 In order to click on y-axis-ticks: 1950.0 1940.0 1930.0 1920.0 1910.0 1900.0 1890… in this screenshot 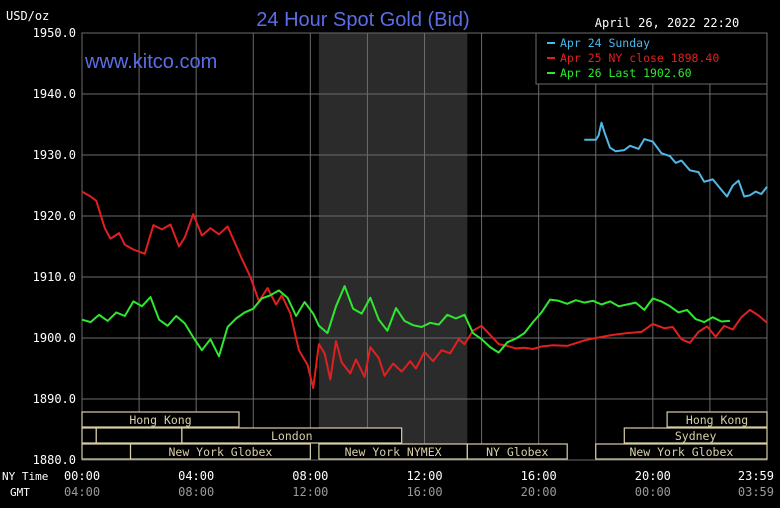, I will do `click(54, 246)`.